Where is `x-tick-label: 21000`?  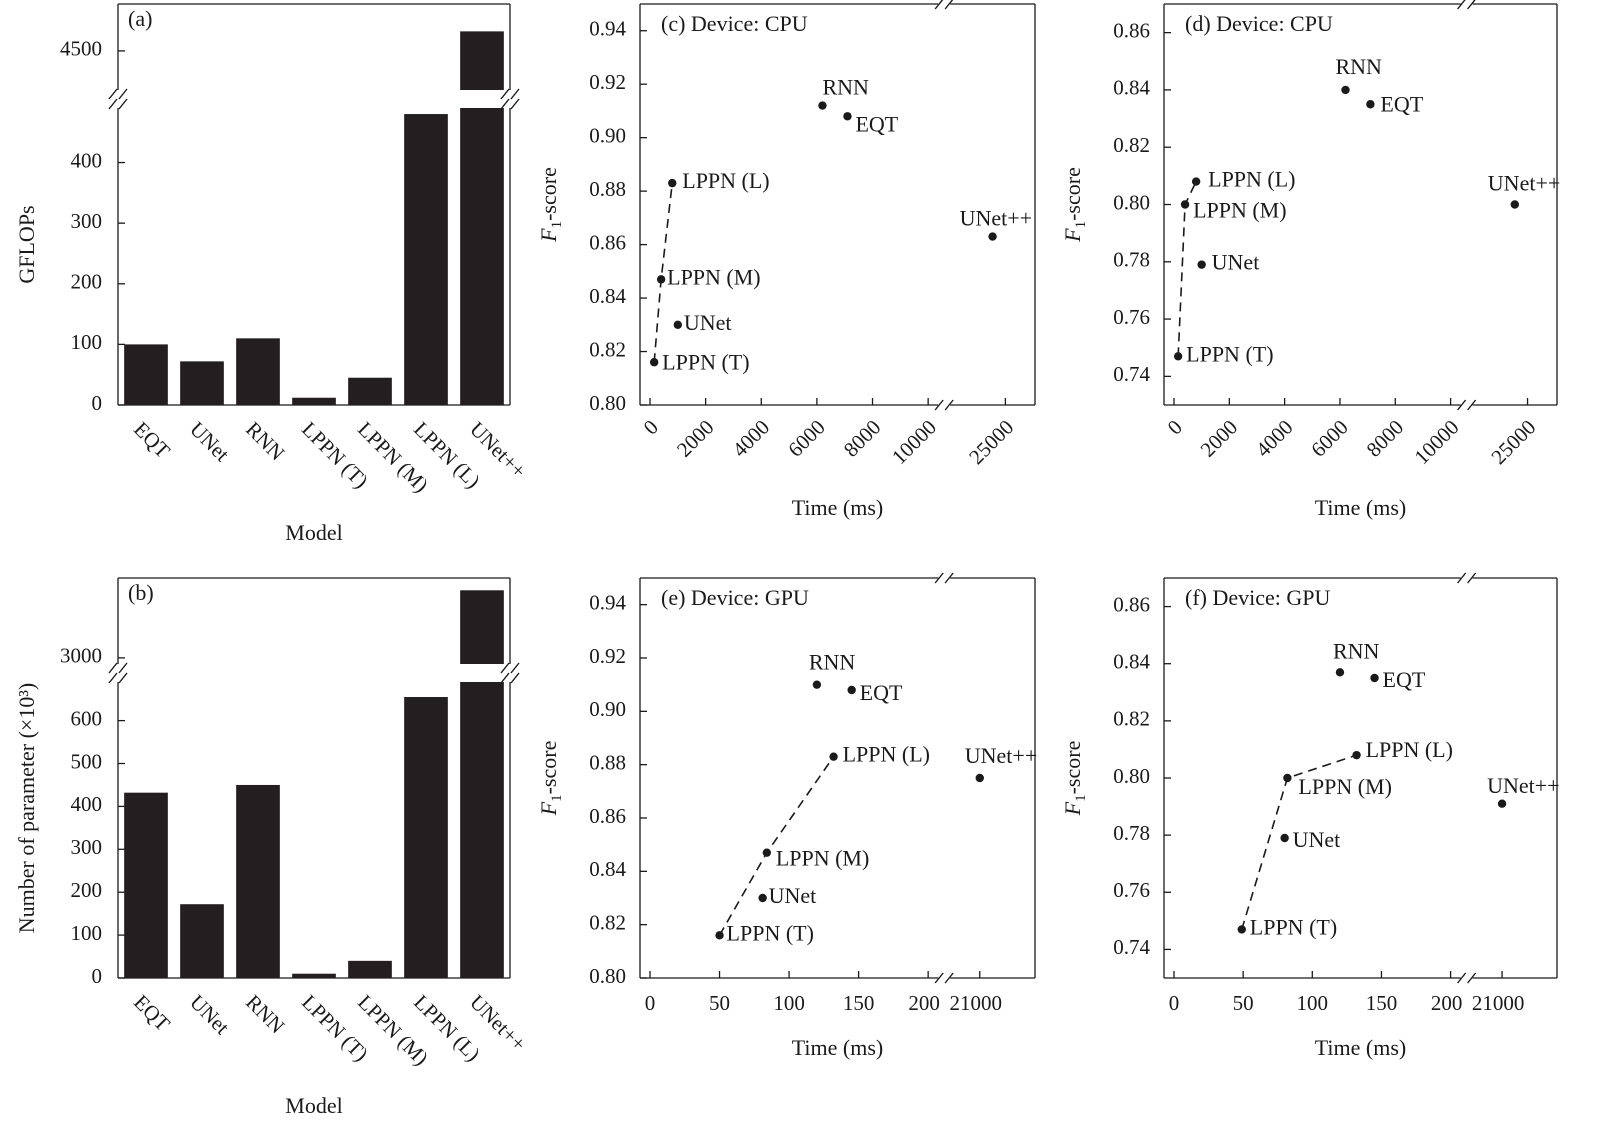
x-tick-label: 21000 is located at coordinates (976, 1003).